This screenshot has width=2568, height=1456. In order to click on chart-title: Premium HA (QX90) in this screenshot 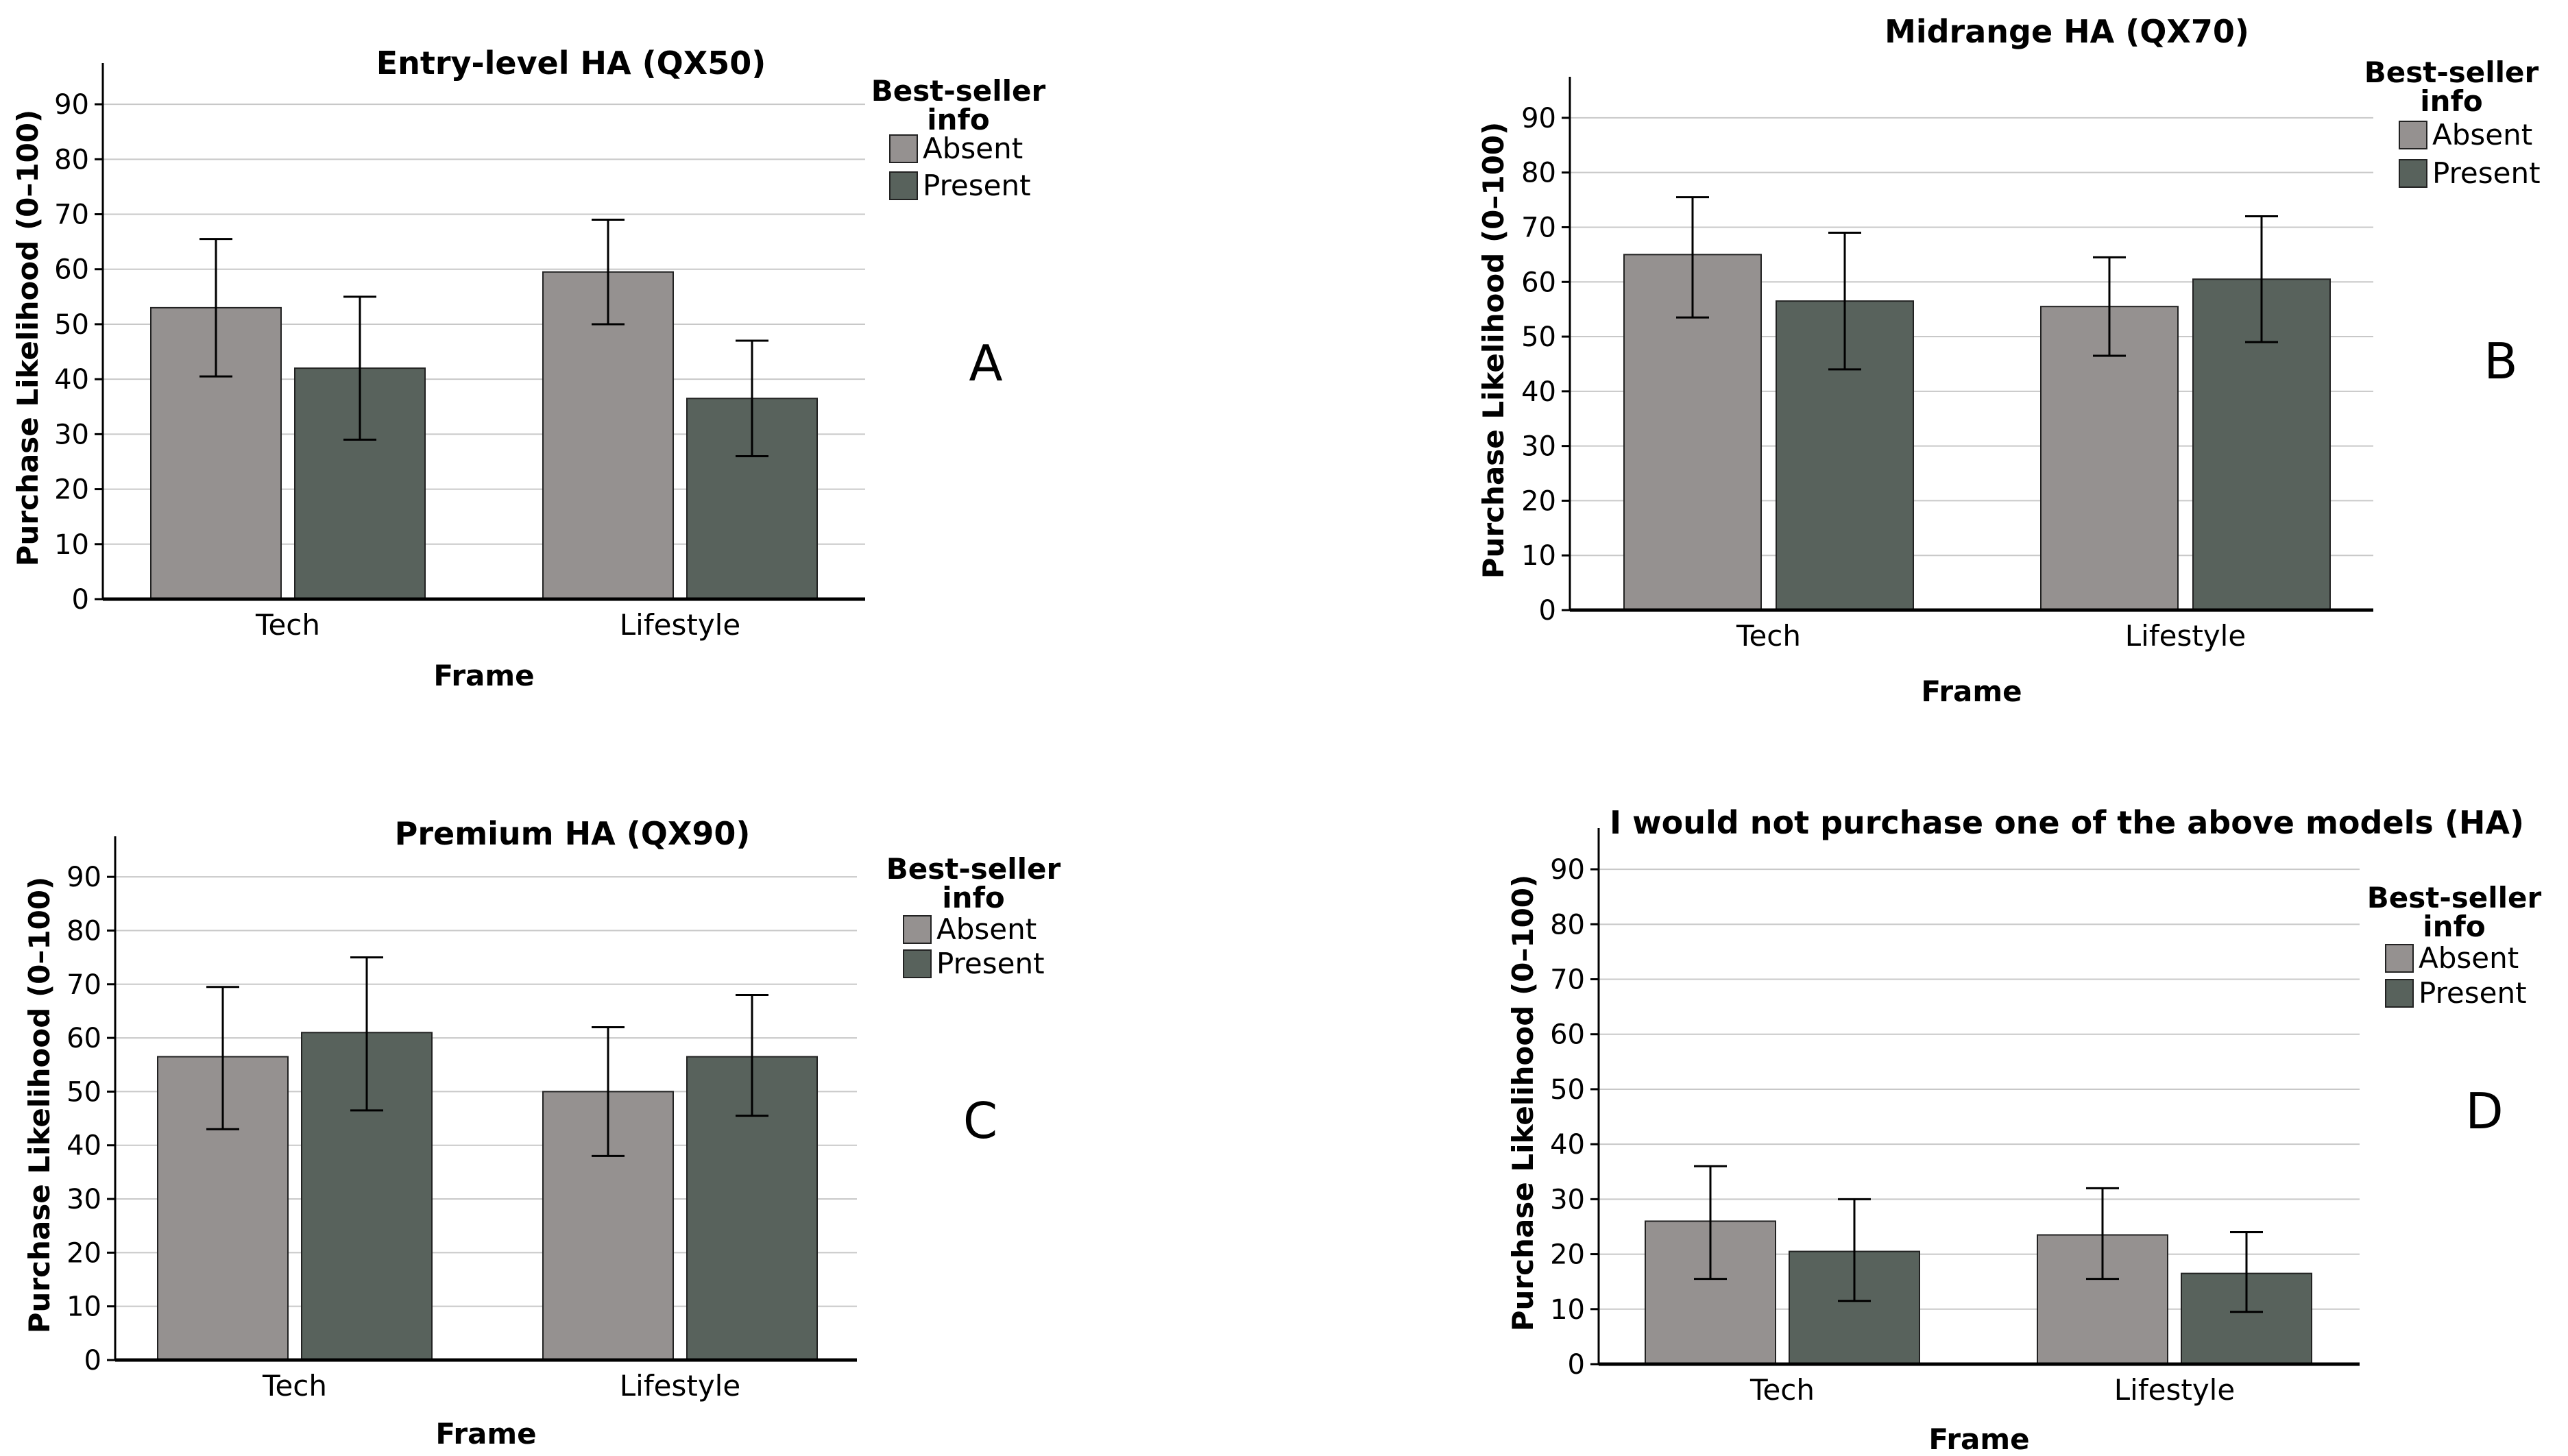, I will do `click(573, 833)`.